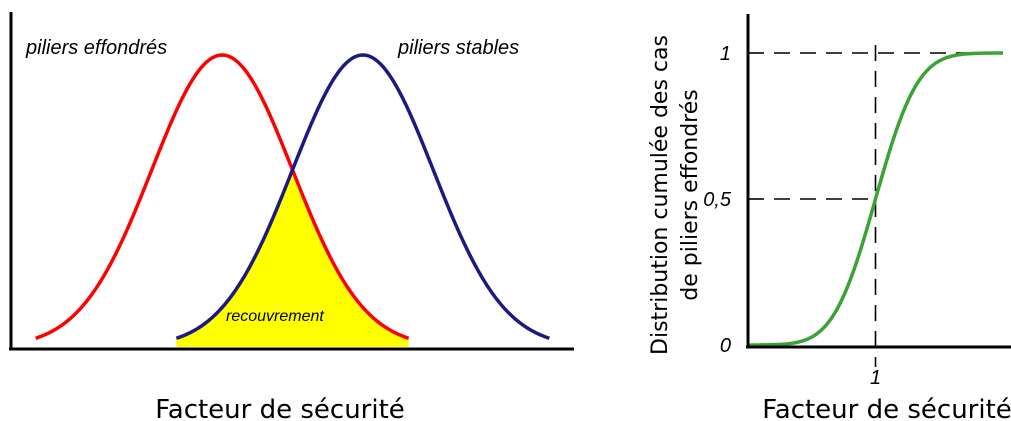 This screenshot has height=421, width=1011. Describe the element at coordinates (275, 316) in the screenshot. I see `overlap-label: recouvrement` at that location.